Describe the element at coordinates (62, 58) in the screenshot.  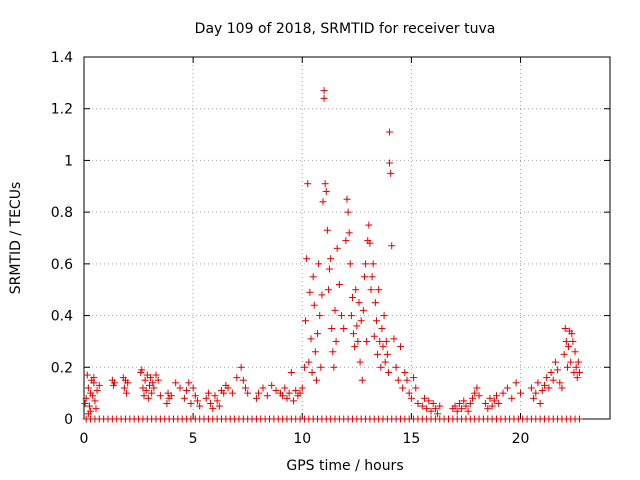
I see `y-tick-label: 1.4` at that location.